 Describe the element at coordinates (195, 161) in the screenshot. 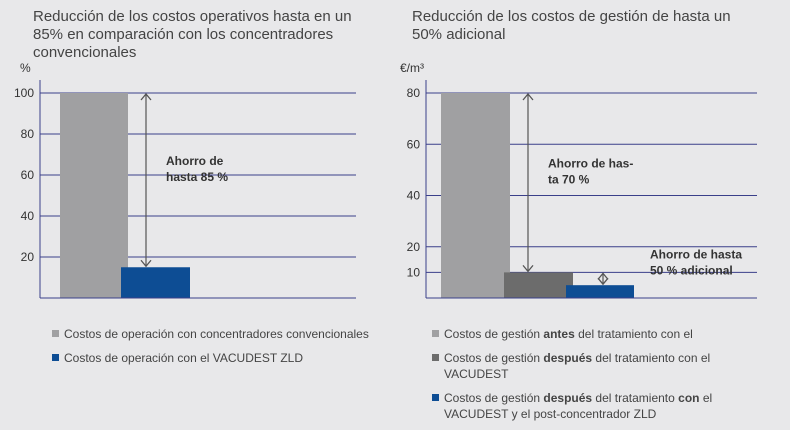

I see `savings-annotation: Ahorro de` at that location.